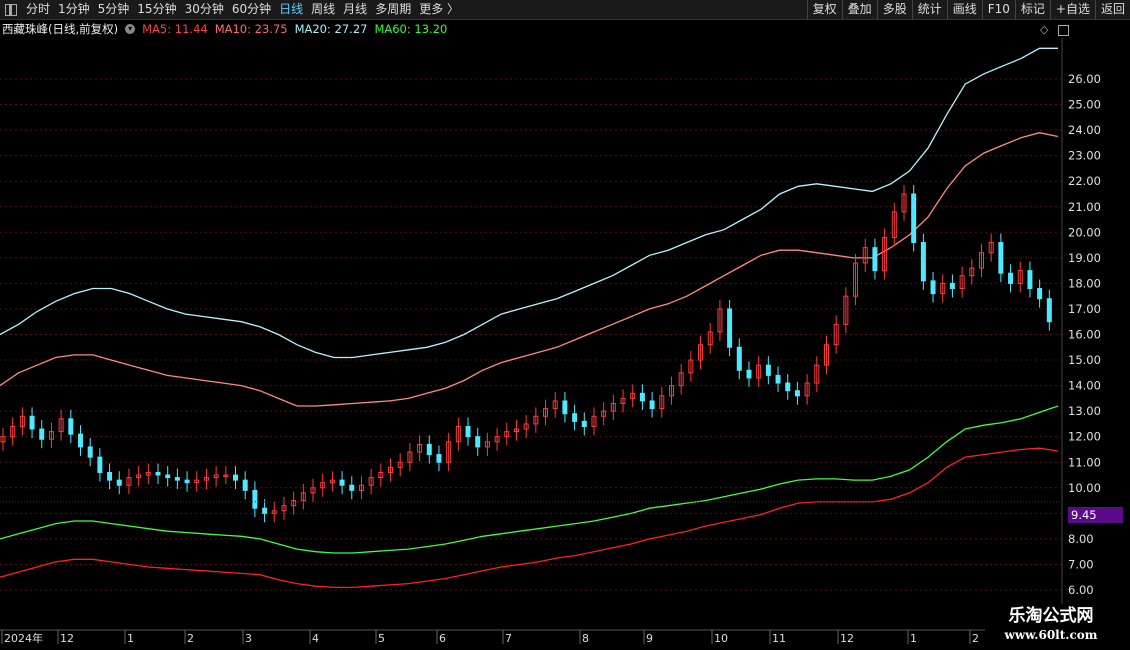  I want to click on panel-toggle-icon, so click(11, 9).